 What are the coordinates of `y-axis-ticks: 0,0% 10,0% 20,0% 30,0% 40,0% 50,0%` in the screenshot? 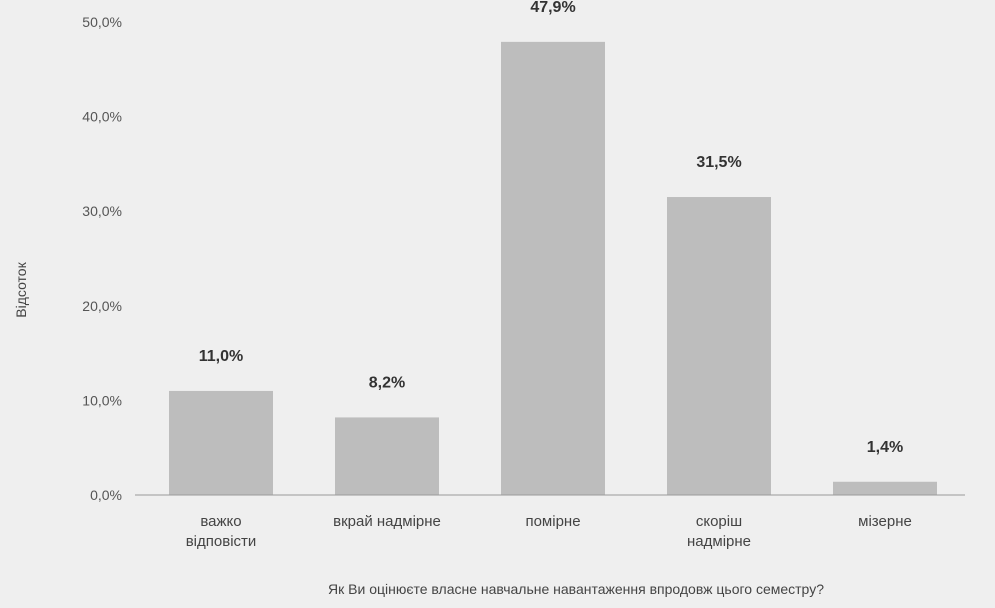 It's located at (102, 258).